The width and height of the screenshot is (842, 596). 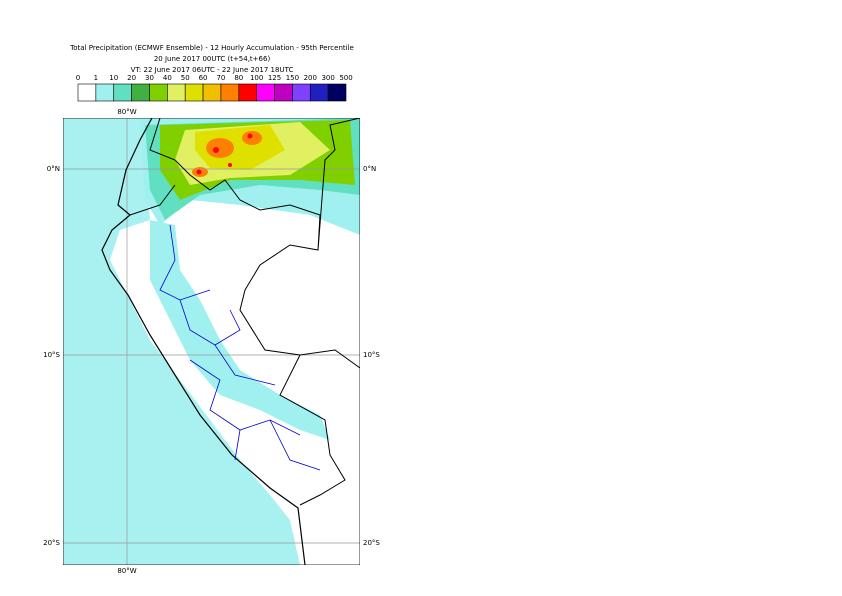 I want to click on colorbar-label: 125, so click(x=274, y=78).